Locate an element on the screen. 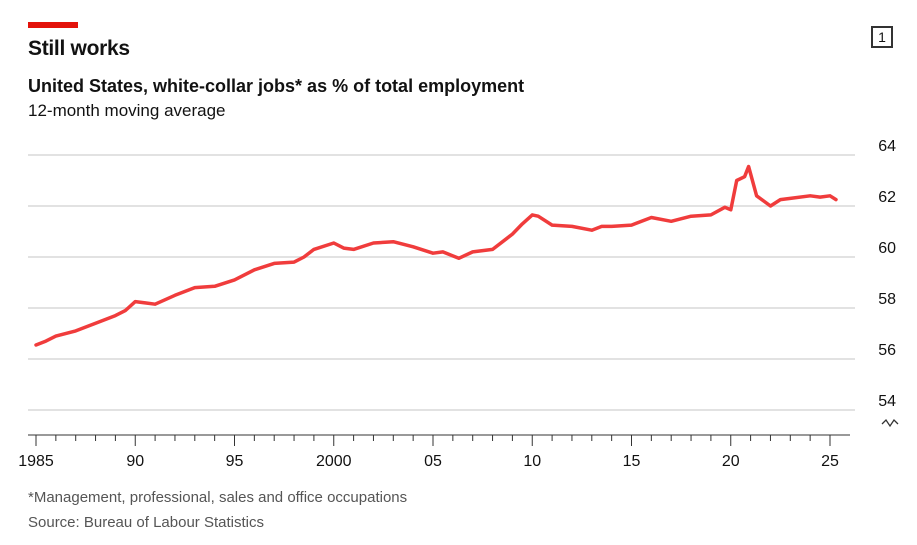  x-tick-label: 1985 is located at coordinates (36, 461).